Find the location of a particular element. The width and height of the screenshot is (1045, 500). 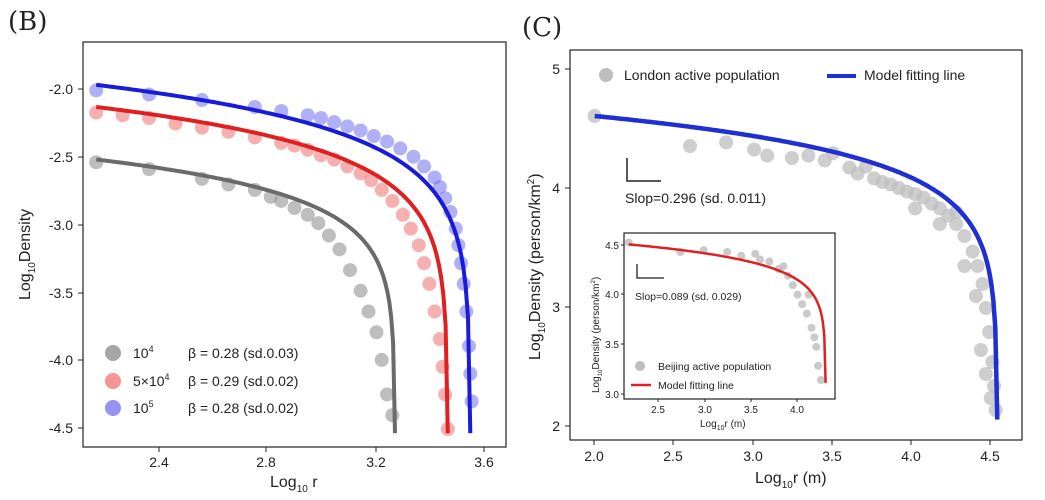

inset-y-ticks: 4.5 4.0 3.5 3.0 is located at coordinates (614, 321).